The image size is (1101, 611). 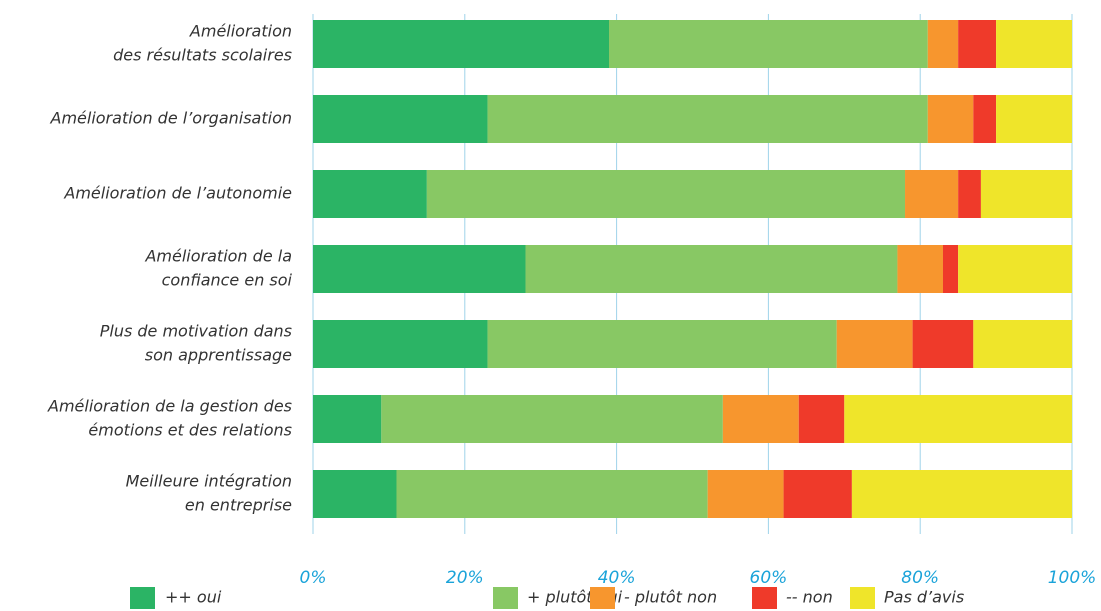 What do you see at coordinates (190, 430) in the screenshot?
I see `category-label: émotions et des relations` at bounding box center [190, 430].